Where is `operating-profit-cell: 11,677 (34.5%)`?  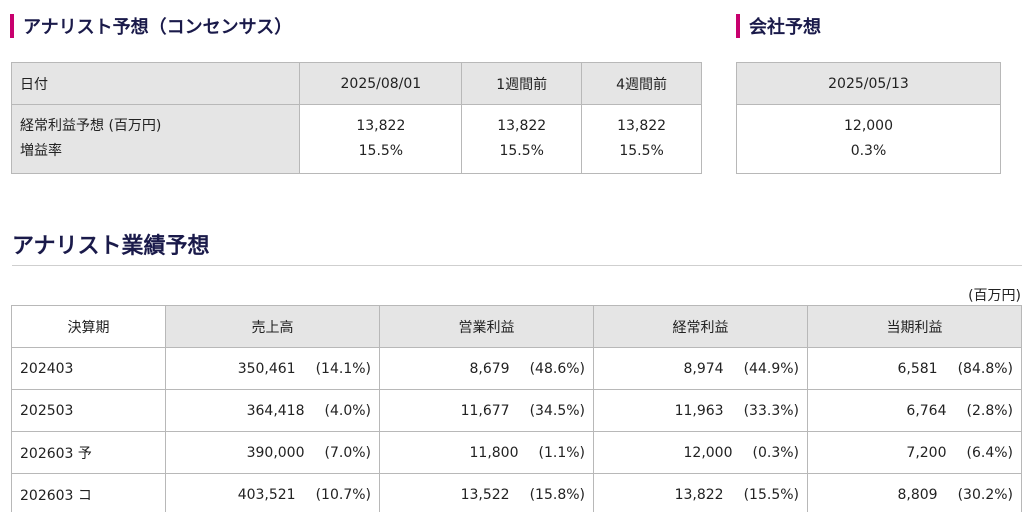
operating-profit-cell: 11,677 (34.5%) is located at coordinates (486, 410).